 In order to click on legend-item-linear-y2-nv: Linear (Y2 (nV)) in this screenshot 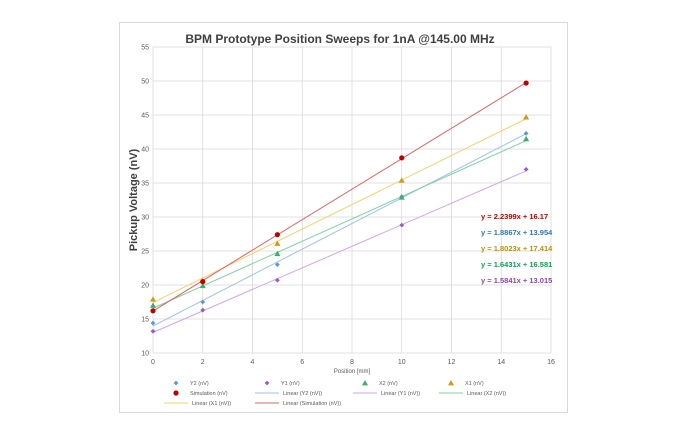, I will do `click(288, 394)`.